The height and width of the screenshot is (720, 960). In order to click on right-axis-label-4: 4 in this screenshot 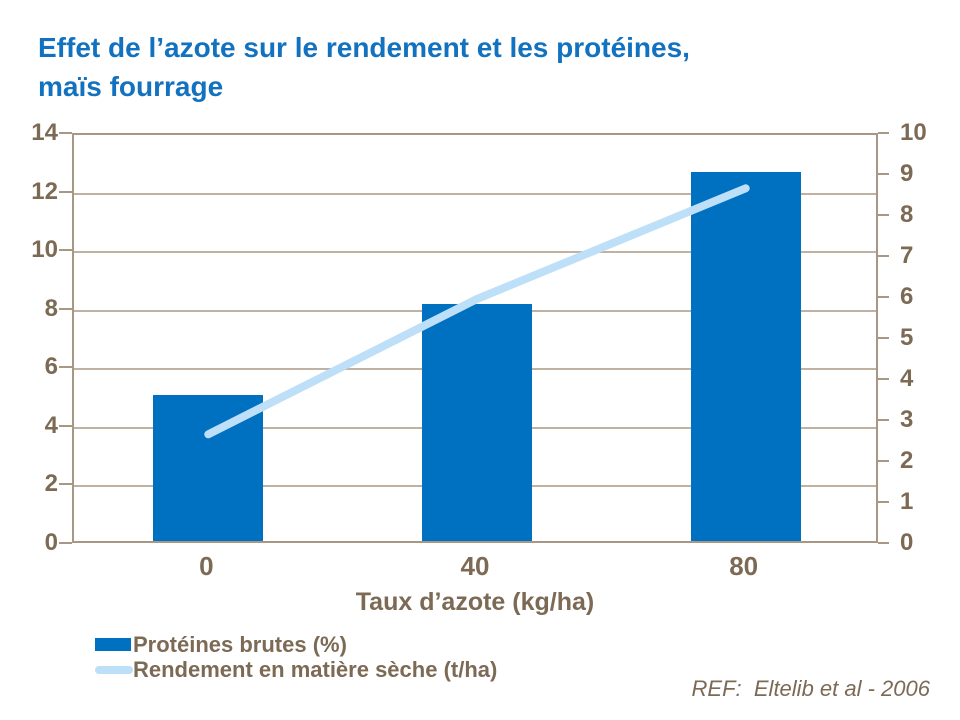, I will do `click(907, 378)`.